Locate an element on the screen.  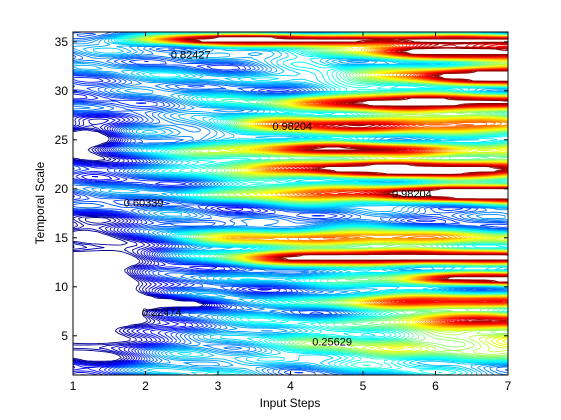
x-tick-label: 6 is located at coordinates (435, 386).